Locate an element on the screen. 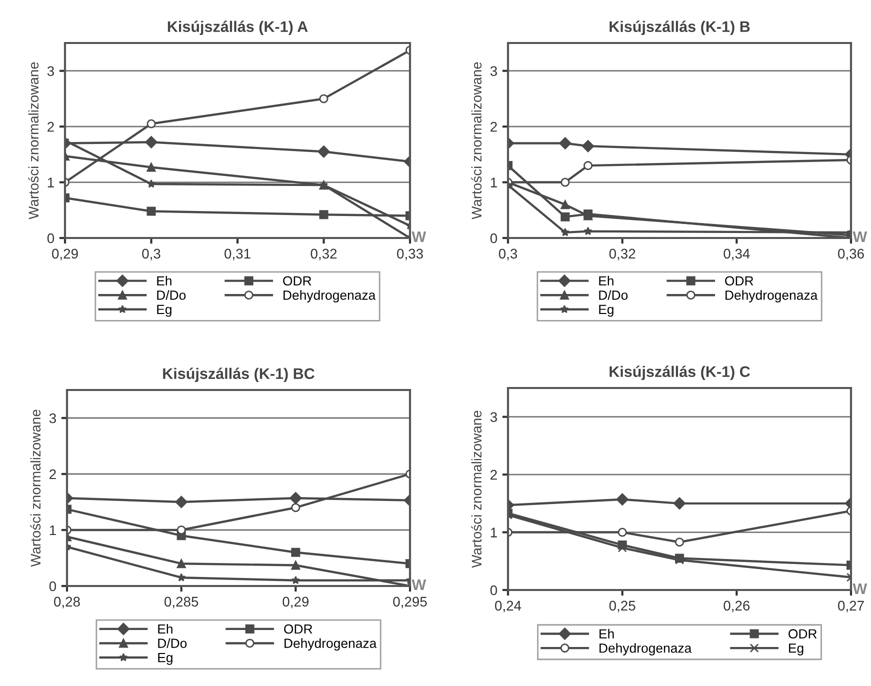 Image resolution: width=871 pixels, height=686 pixels. x-tick-label: 0,28 is located at coordinates (67, 602).